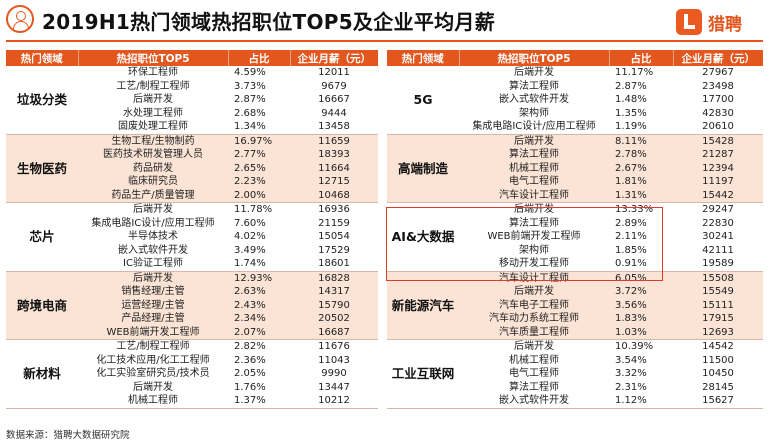  Describe the element at coordinates (575, 236) in the screenshot. I see `table-row: AI&大数据 后端开发 13.33% 29247` at that location.